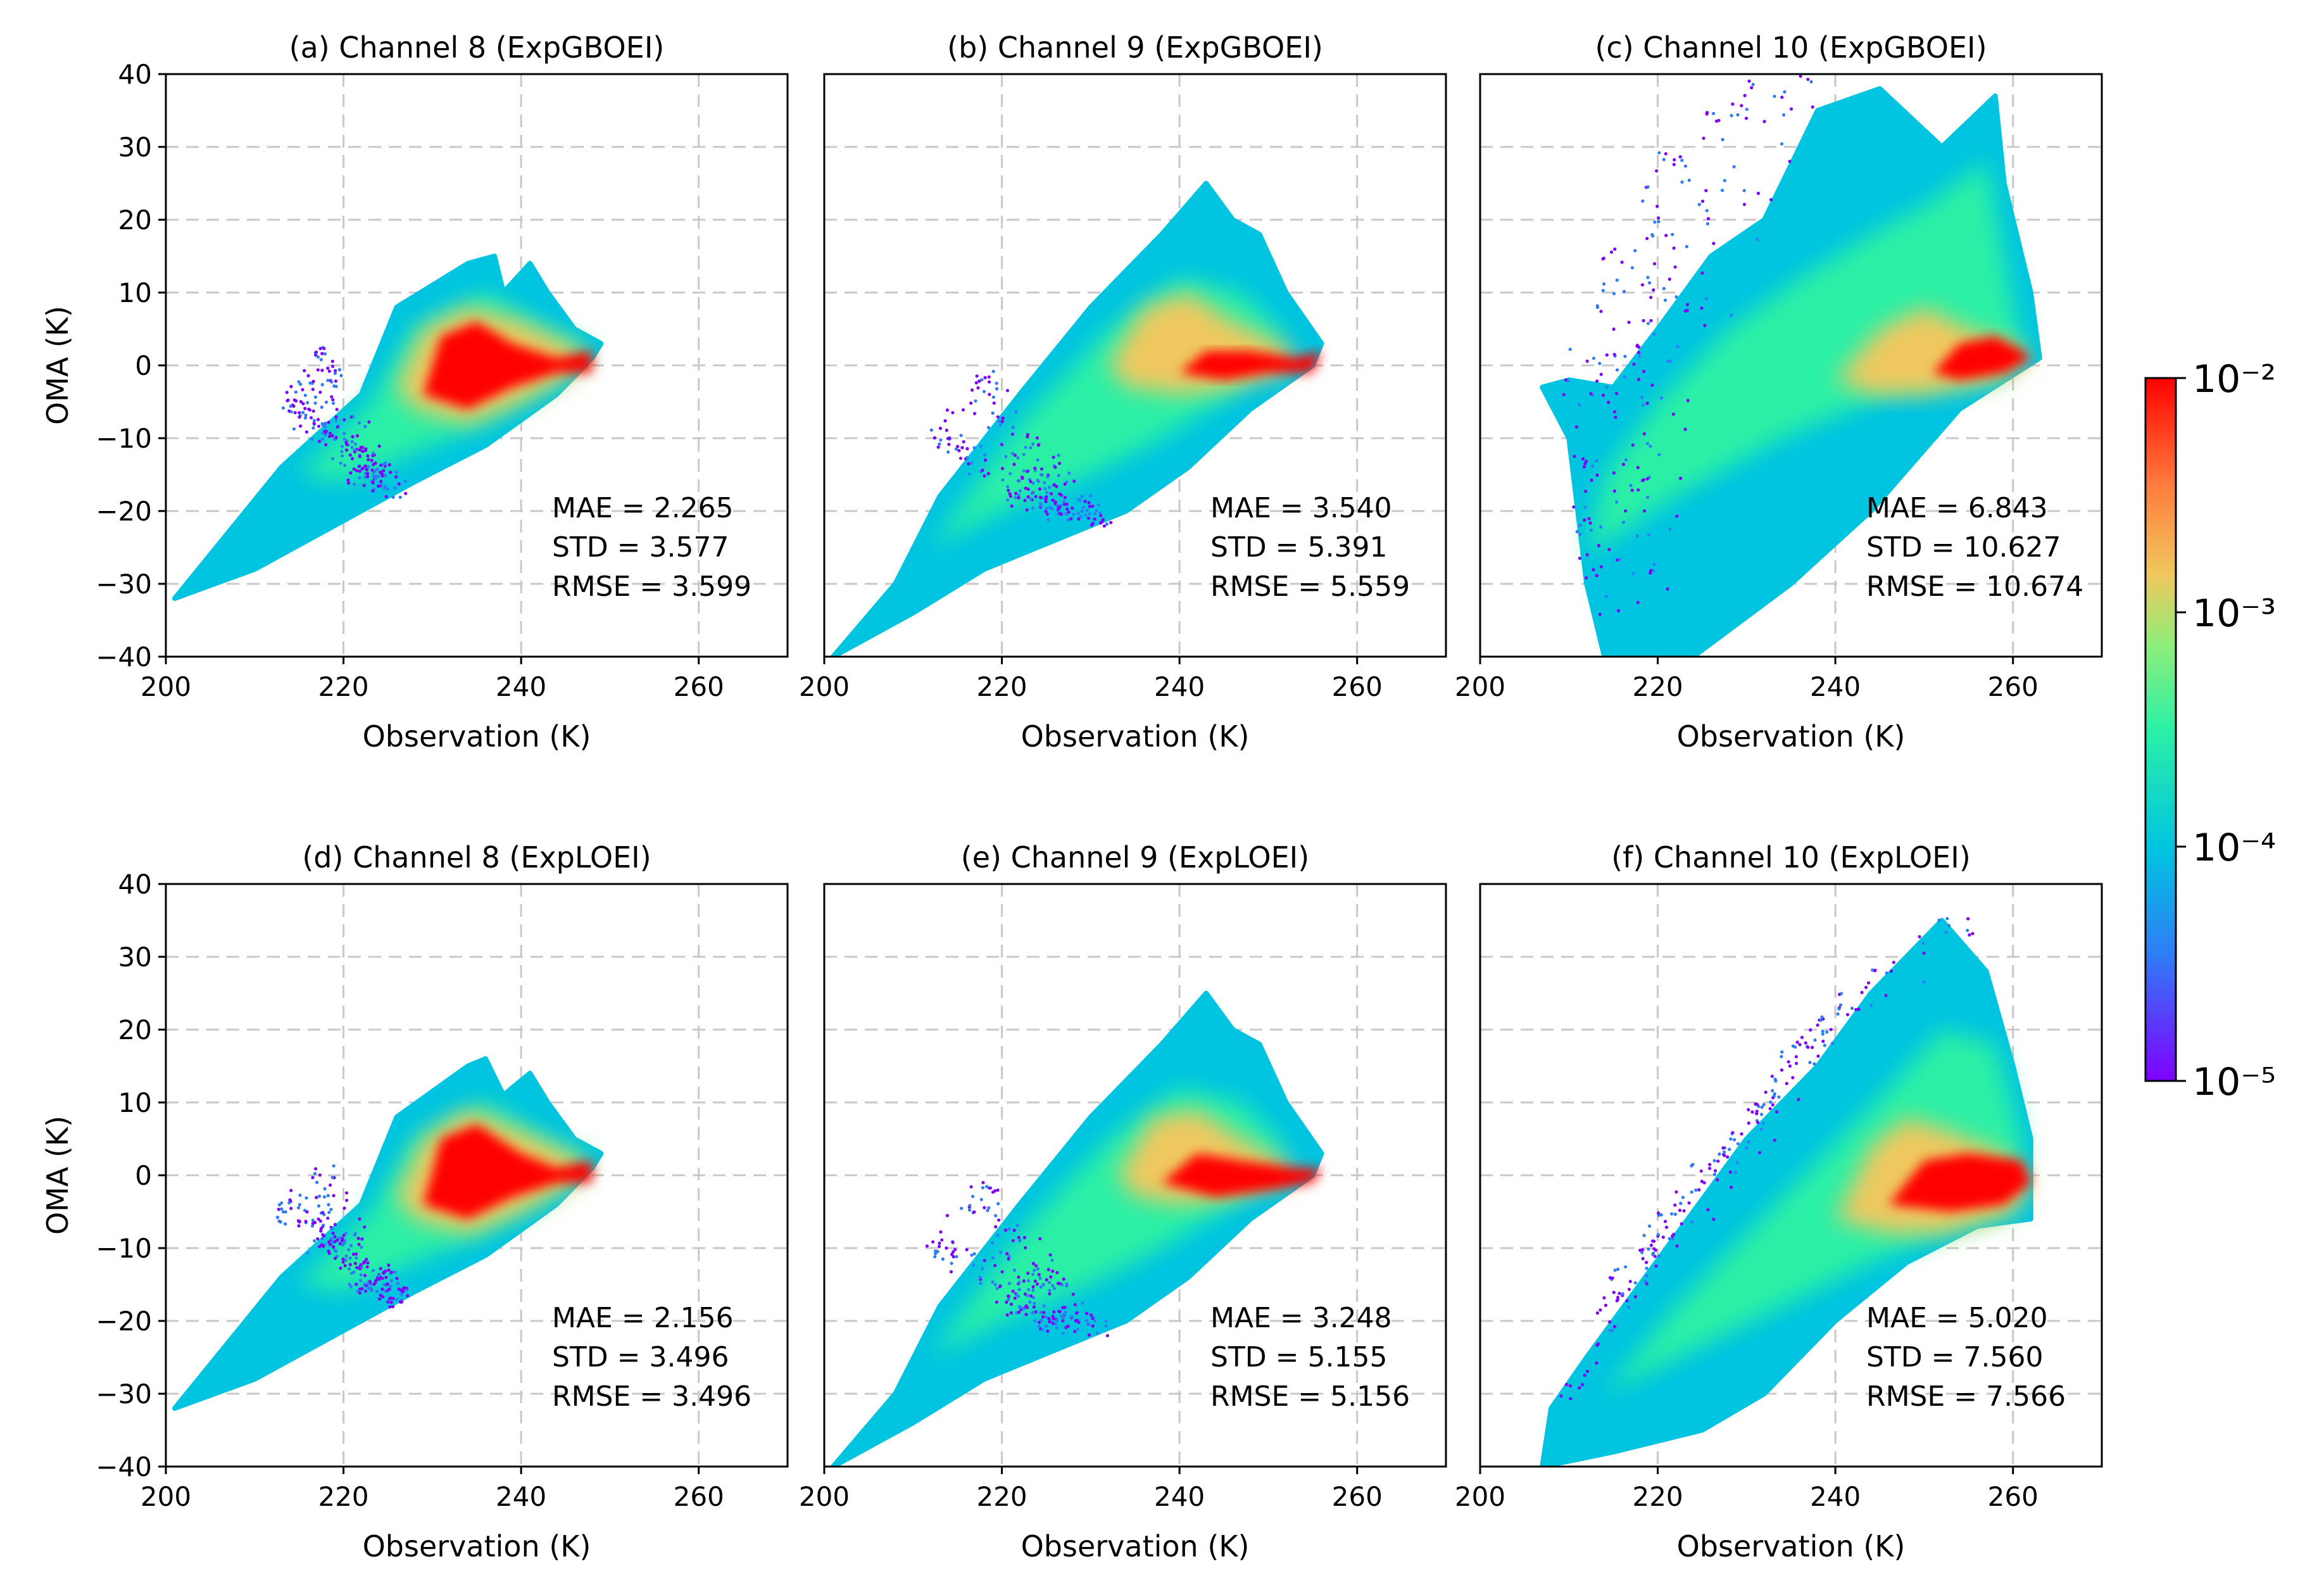  I want to click on stat-line: STD = 5.155, so click(1299, 1357).